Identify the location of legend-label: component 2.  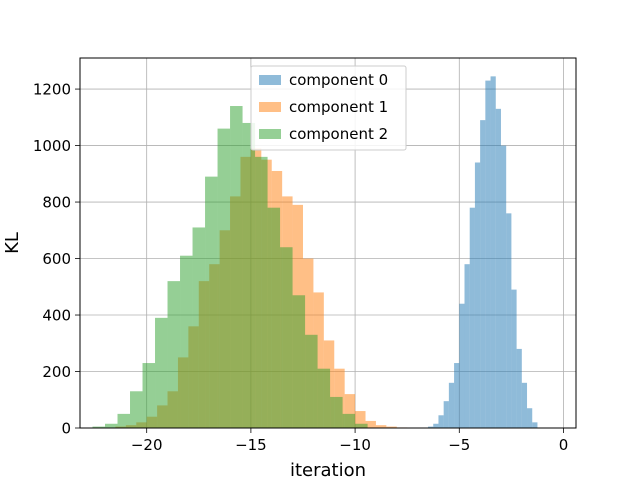
(338, 134).